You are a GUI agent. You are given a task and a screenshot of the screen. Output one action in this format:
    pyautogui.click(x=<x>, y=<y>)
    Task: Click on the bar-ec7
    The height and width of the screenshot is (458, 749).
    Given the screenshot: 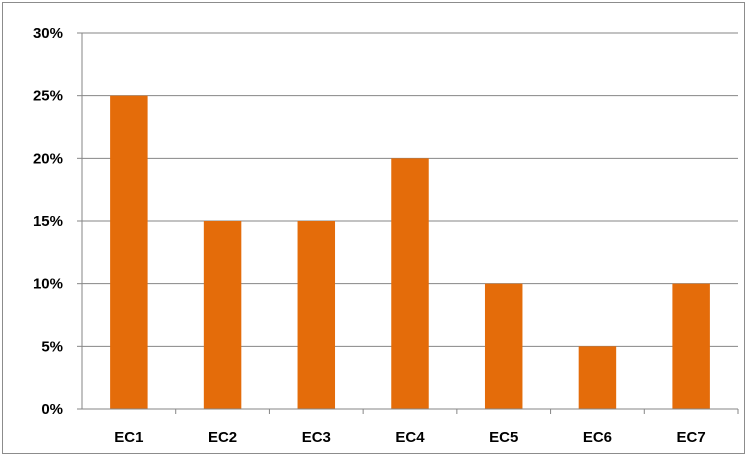 What is the action you would take?
    pyautogui.click(x=691, y=346)
    